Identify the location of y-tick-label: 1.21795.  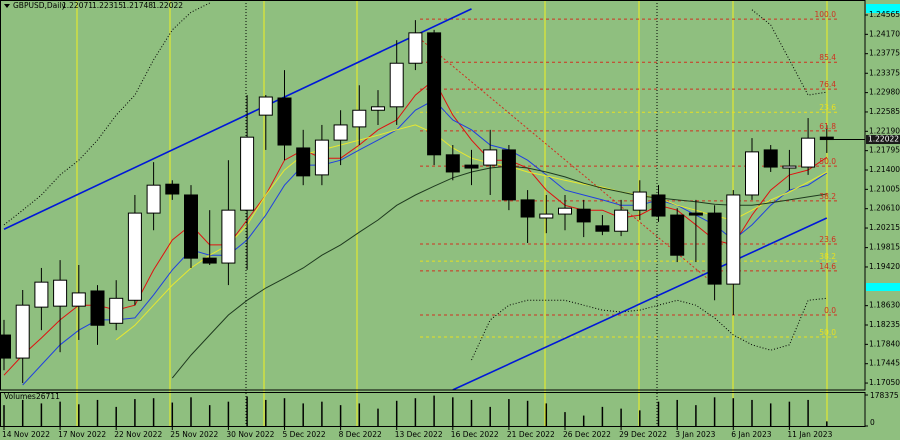
(884, 150).